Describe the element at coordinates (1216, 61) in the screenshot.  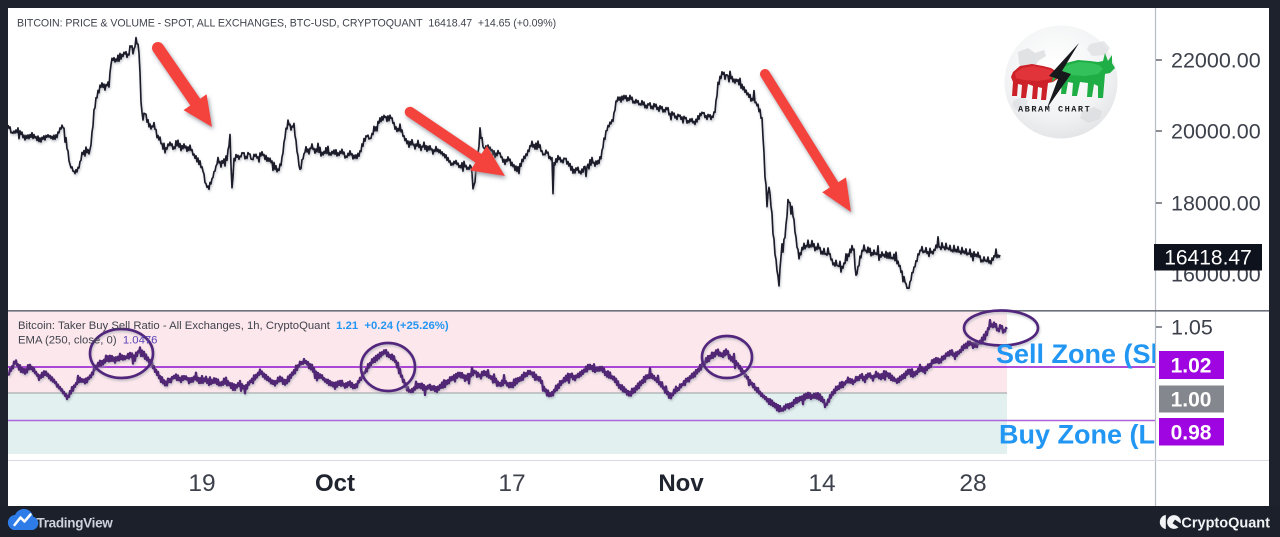
I see `svg-text: 22000.00` at that location.